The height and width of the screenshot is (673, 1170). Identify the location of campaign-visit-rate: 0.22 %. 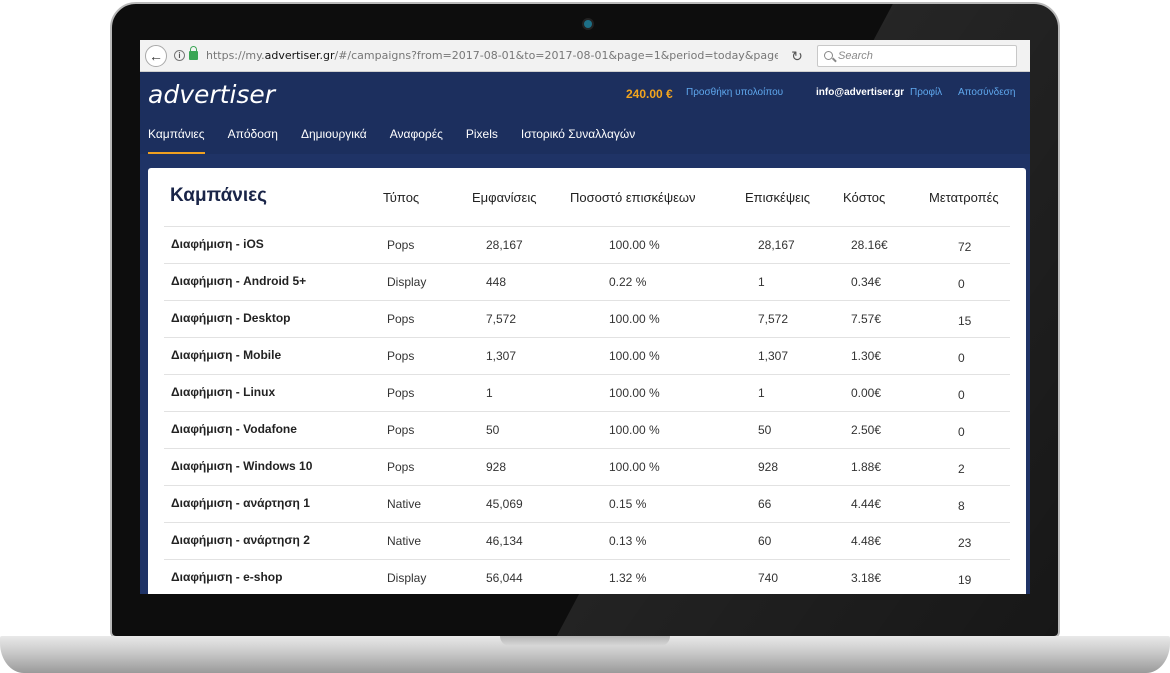
(628, 282).